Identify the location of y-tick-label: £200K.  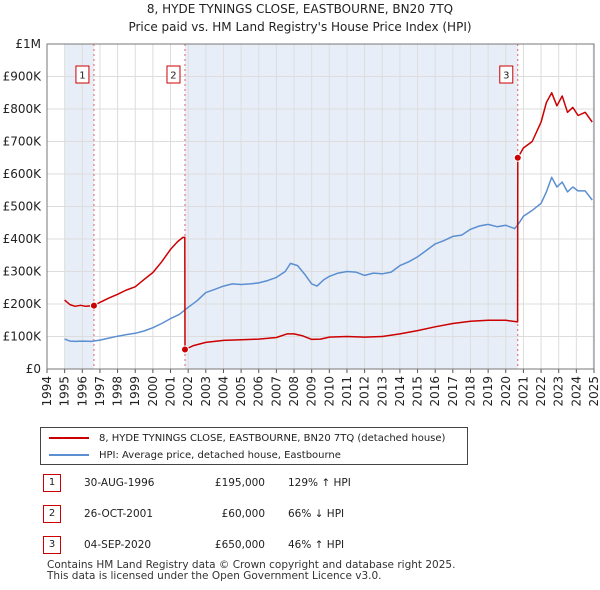
(23, 304).